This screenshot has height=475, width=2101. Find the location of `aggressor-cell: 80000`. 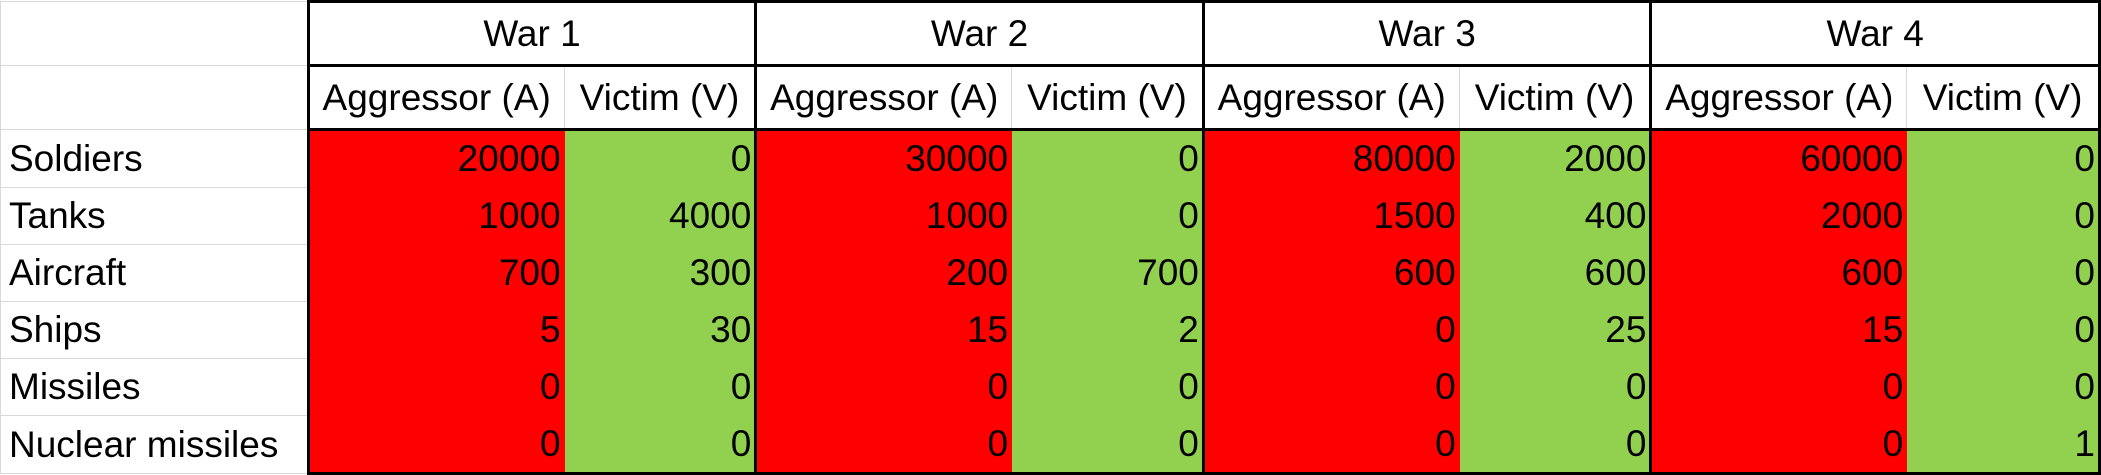

aggressor-cell: 80000 is located at coordinates (1330, 158).